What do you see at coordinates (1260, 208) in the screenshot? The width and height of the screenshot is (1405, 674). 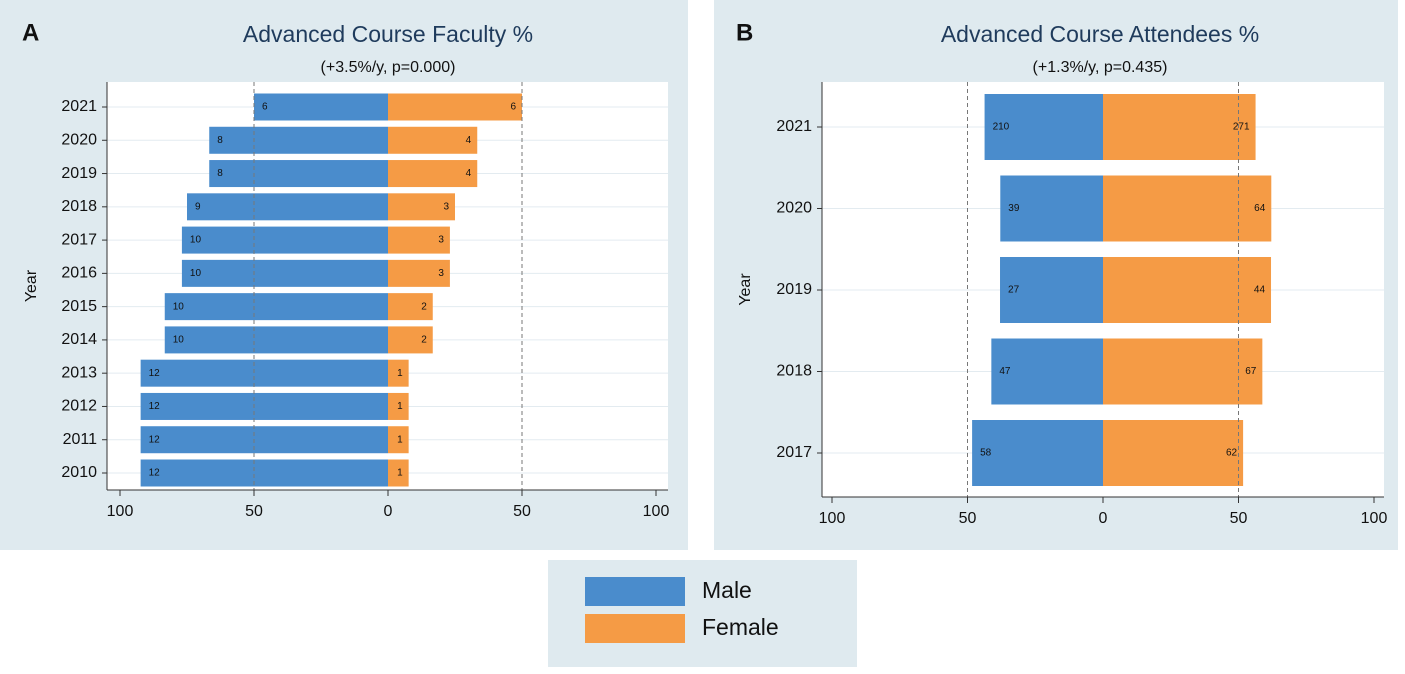 I see `count-label: 64` at bounding box center [1260, 208].